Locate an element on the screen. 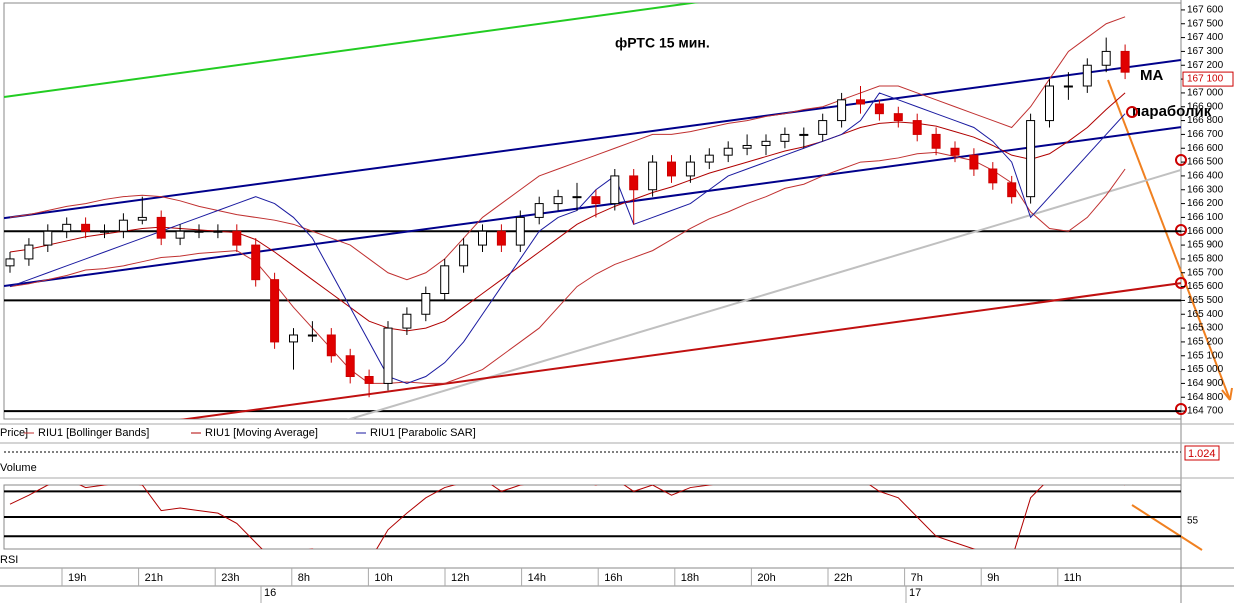  y-tick-label: 165 000 is located at coordinates (1205, 369).